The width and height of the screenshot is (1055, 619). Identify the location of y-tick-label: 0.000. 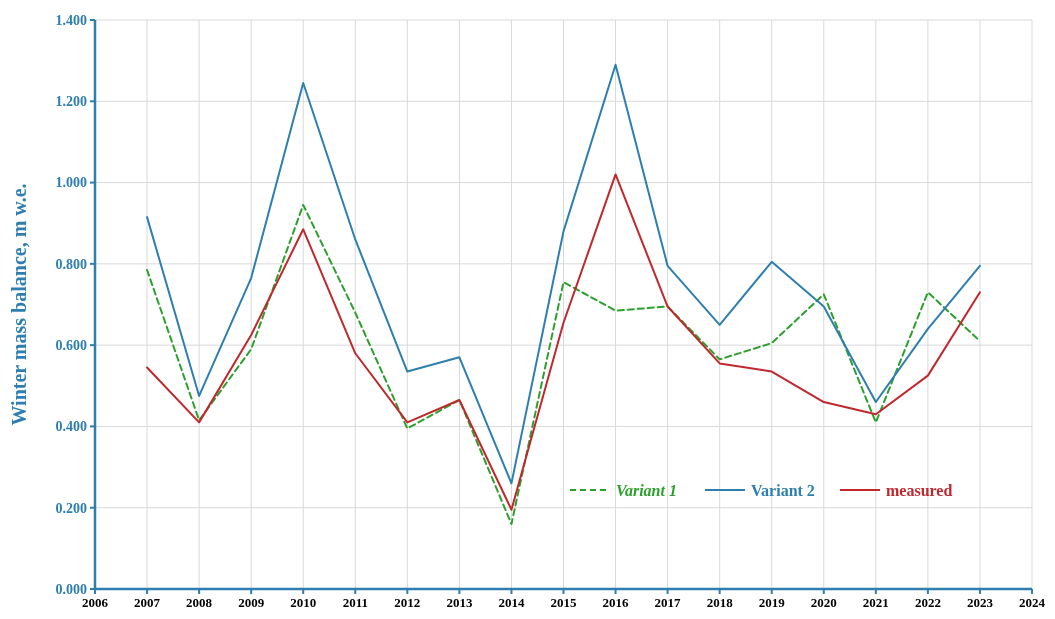
(71, 589).